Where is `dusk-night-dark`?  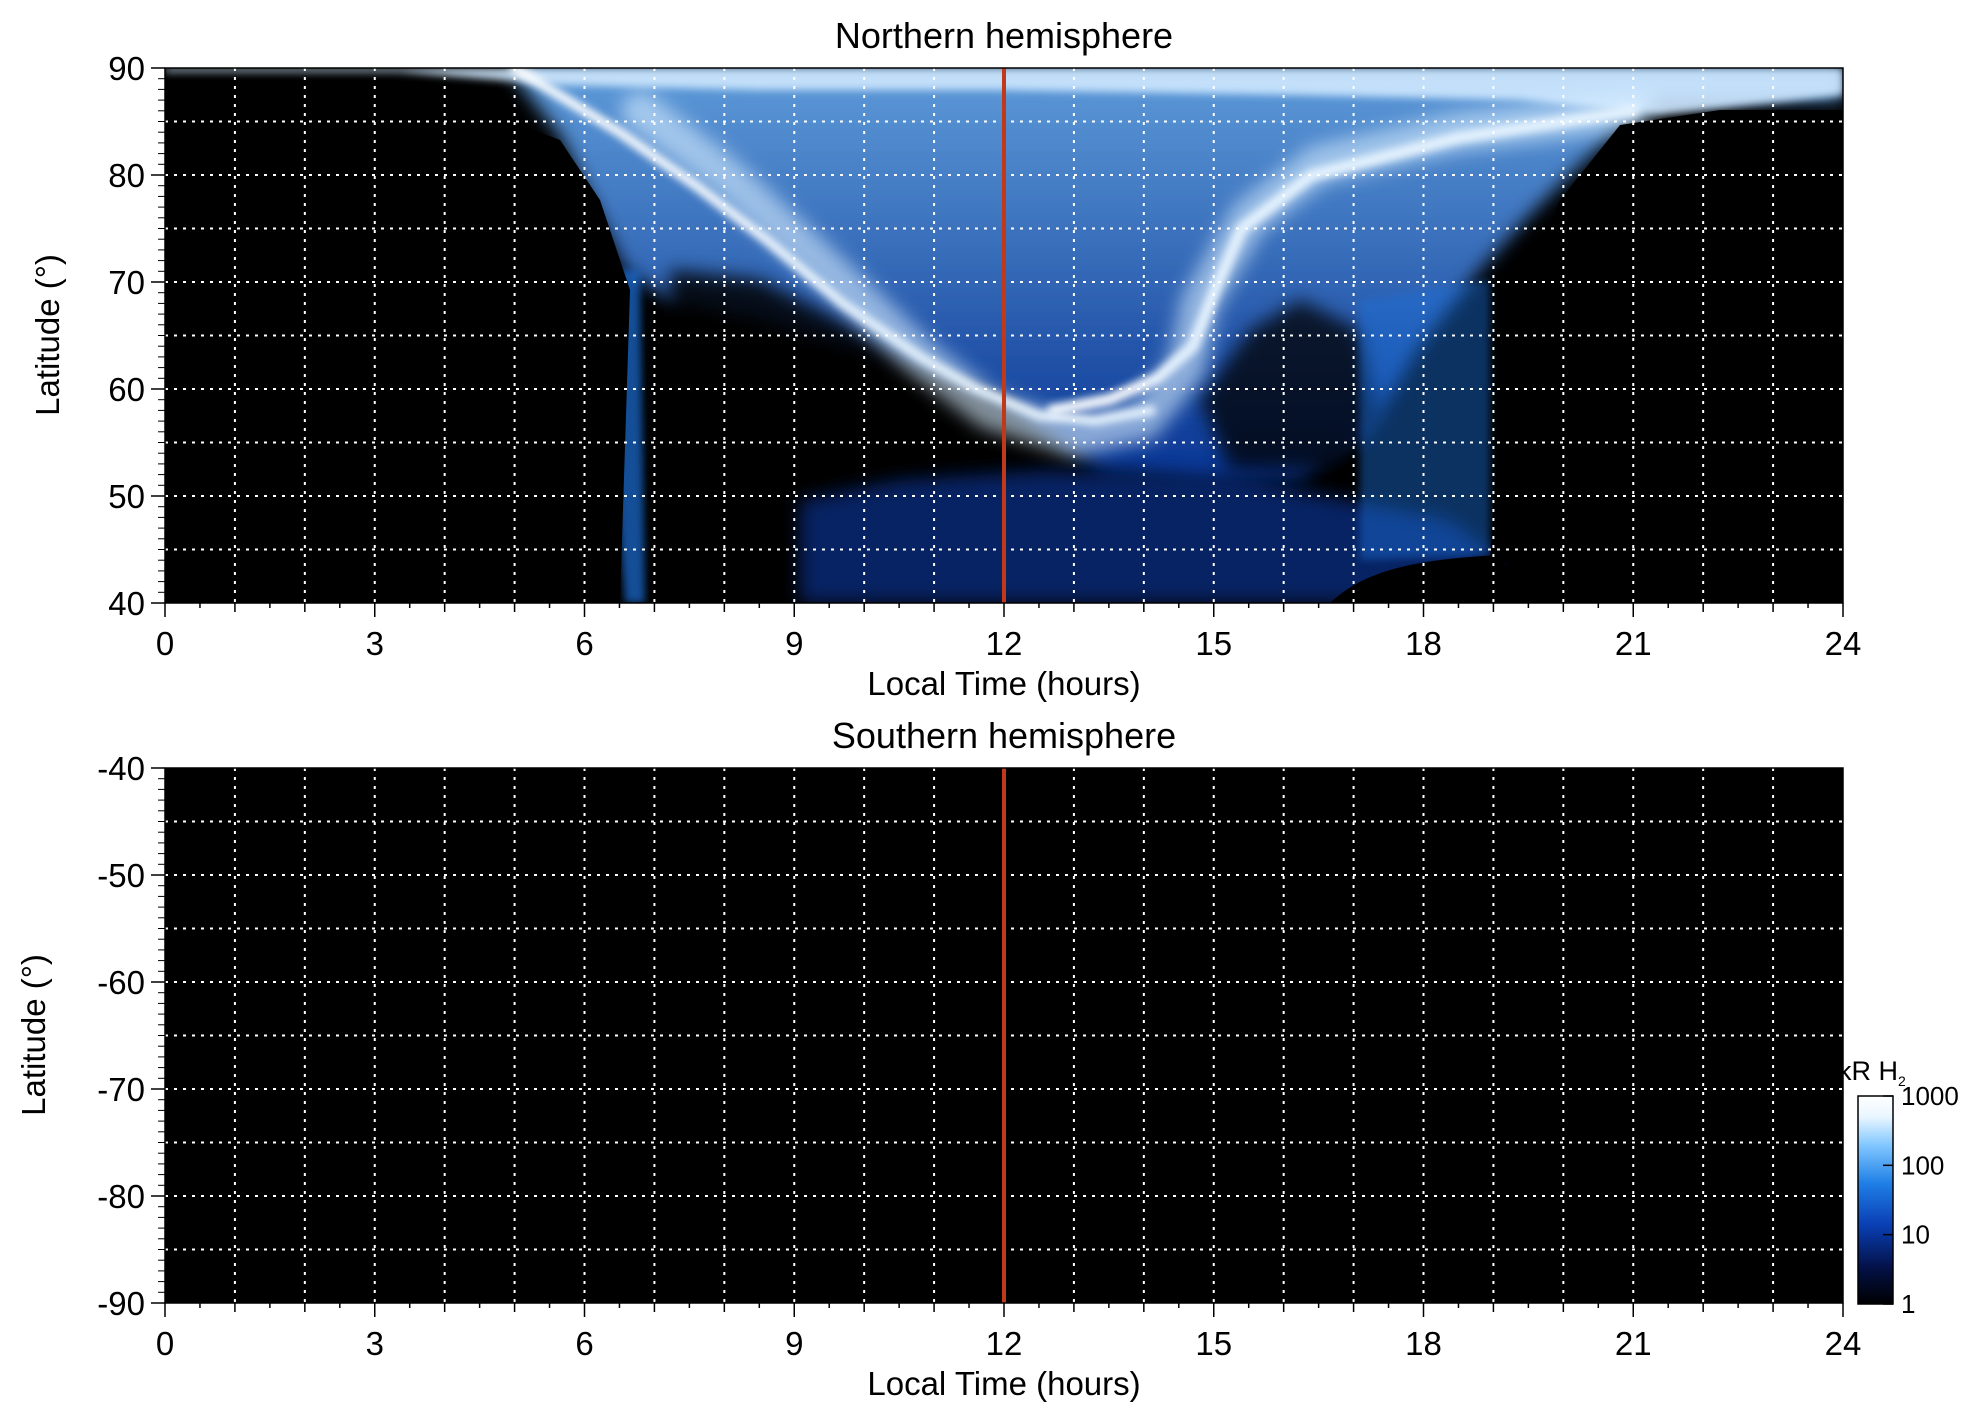
dusk-night-dark is located at coordinates (1666, 356).